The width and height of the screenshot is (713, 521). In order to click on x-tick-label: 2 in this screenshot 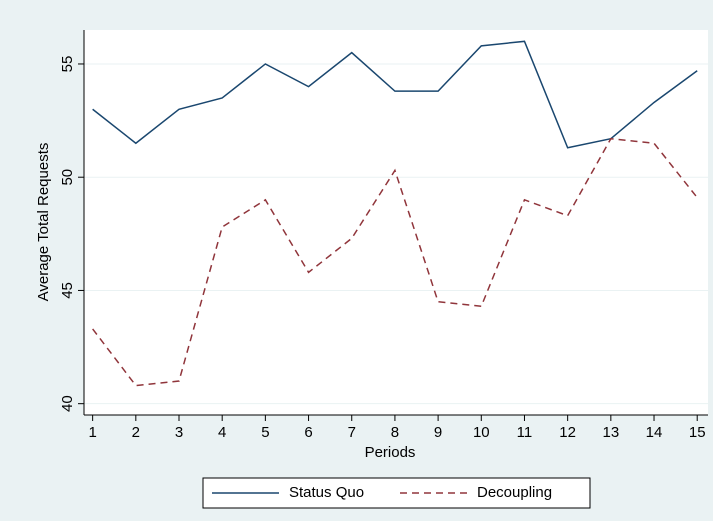, I will do `click(136, 432)`.